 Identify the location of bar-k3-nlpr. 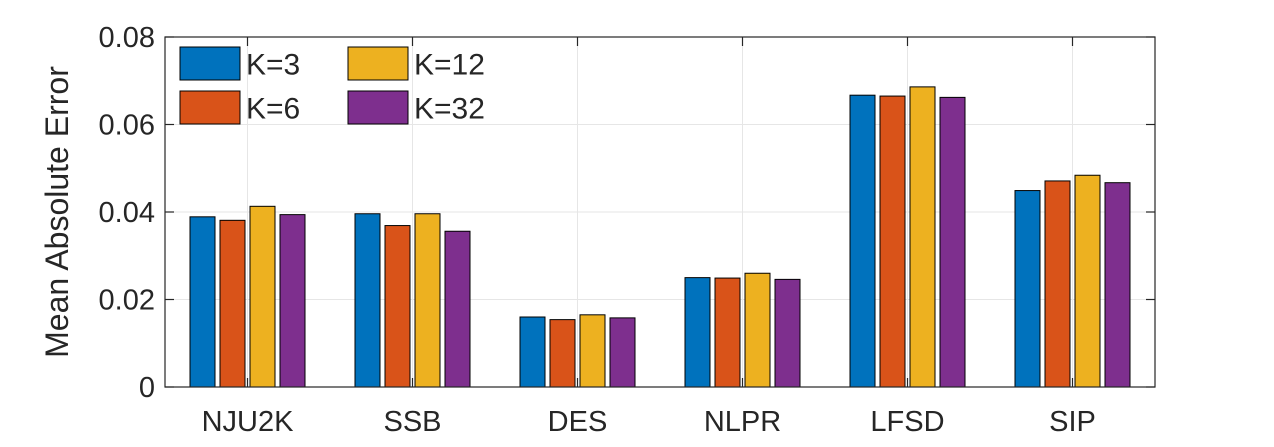
(697, 332).